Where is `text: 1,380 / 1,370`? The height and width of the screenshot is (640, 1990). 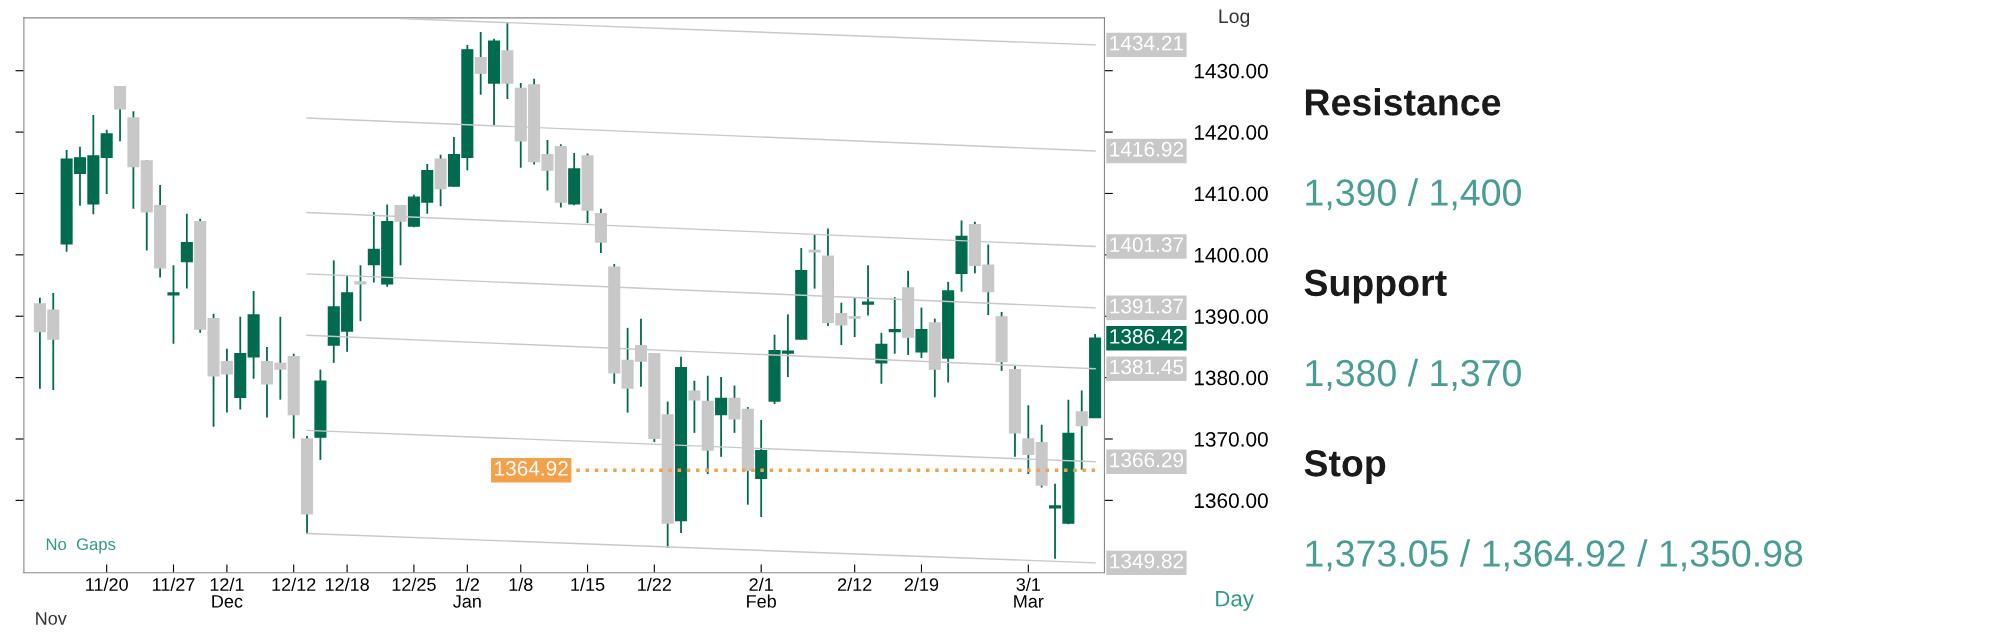
text: 1,380 / 1,370 is located at coordinates (1413, 374).